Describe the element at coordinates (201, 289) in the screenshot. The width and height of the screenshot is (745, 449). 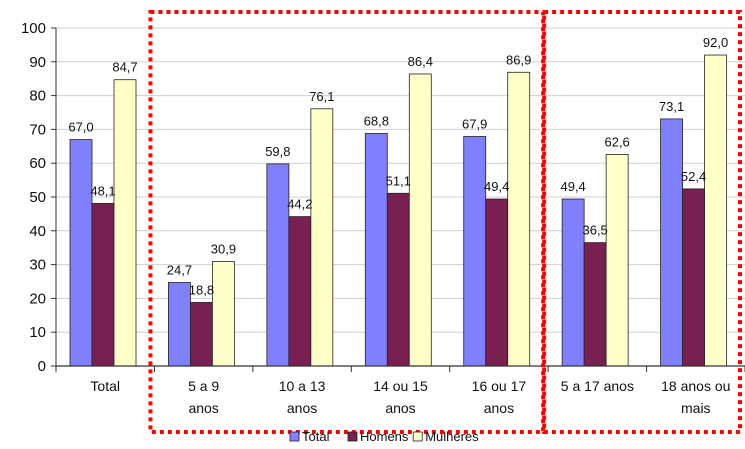
I see `bar-value-label: 18,8` at that location.